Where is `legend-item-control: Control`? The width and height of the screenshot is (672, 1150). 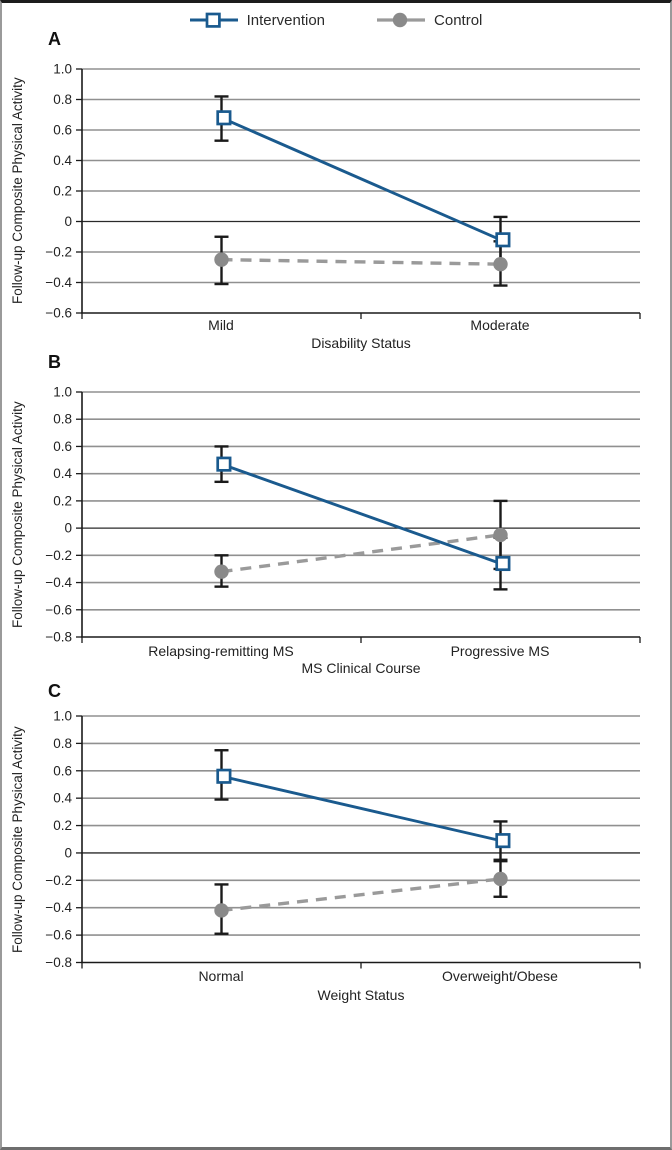 legend-item-control: Control is located at coordinates (429, 20).